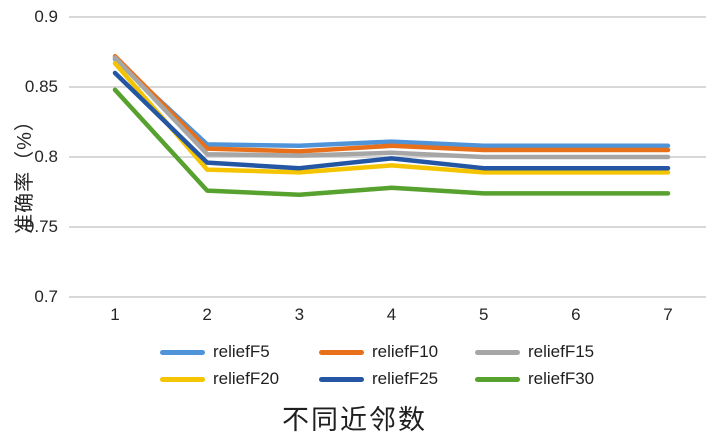 This screenshot has height=437, width=709. I want to click on legend-item-reliefF5: reliefF5, so click(239, 352).